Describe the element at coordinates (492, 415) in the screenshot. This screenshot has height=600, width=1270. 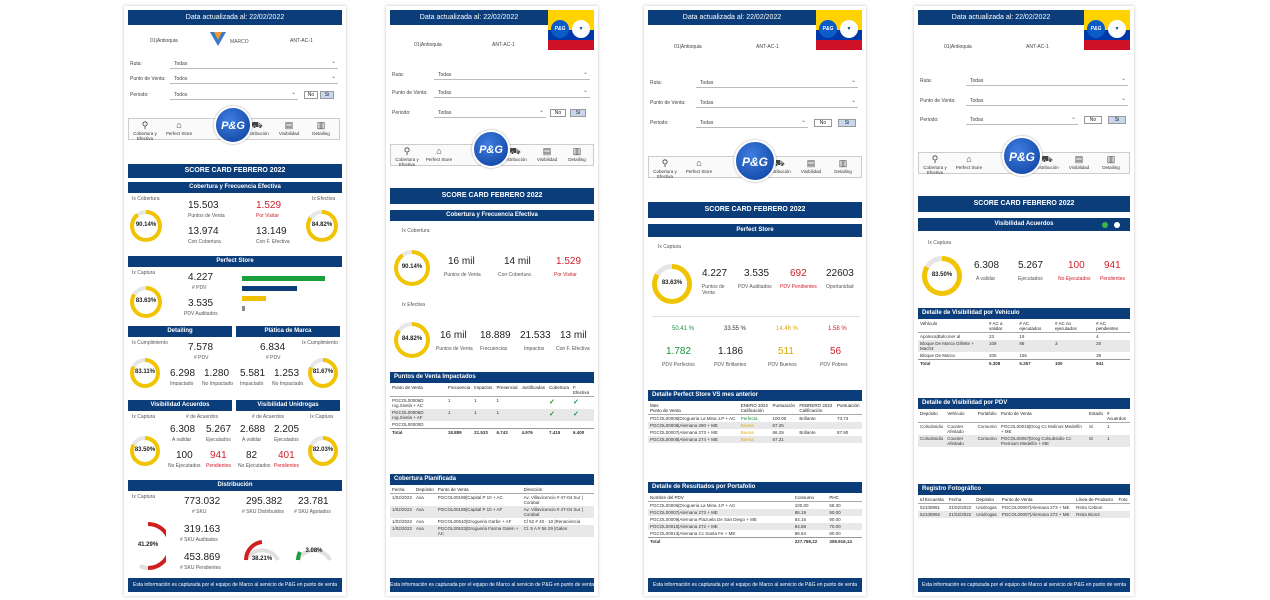
I see `table-row: PGCOL00006D rog.Sivela + AF 1 1 1 ✓ ✓` at that location.